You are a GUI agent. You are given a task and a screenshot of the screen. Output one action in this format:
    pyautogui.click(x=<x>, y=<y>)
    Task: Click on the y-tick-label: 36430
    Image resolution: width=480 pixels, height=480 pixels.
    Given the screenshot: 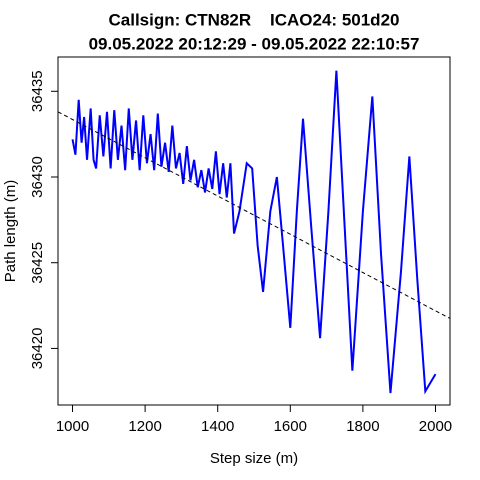 What is the action you would take?
    pyautogui.click(x=37, y=177)
    